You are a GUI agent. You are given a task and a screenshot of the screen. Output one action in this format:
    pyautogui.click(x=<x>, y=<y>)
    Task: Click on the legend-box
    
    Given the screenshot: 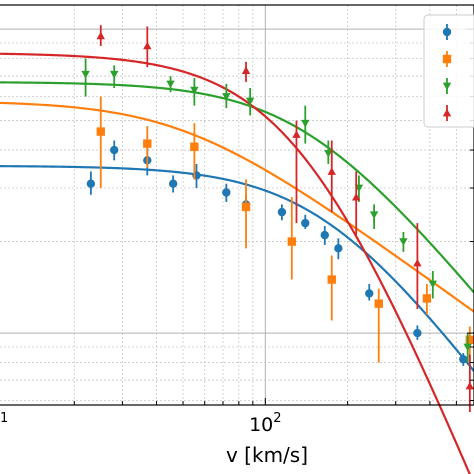 What is the action you would take?
    pyautogui.click(x=448, y=71)
    